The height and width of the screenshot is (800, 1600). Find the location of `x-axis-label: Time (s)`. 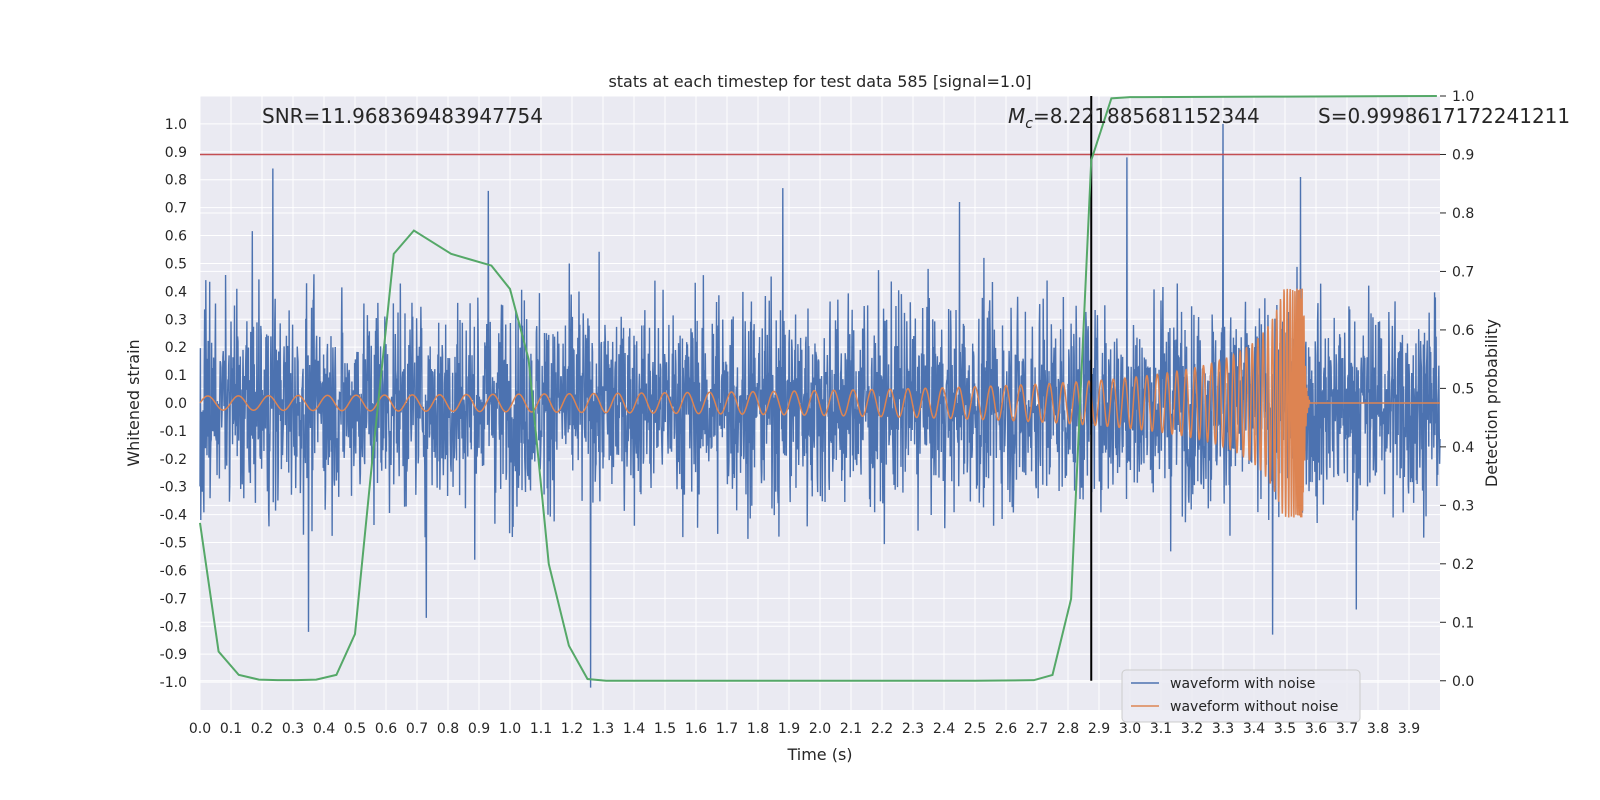

x-axis-label: Time (s) is located at coordinates (819, 754).